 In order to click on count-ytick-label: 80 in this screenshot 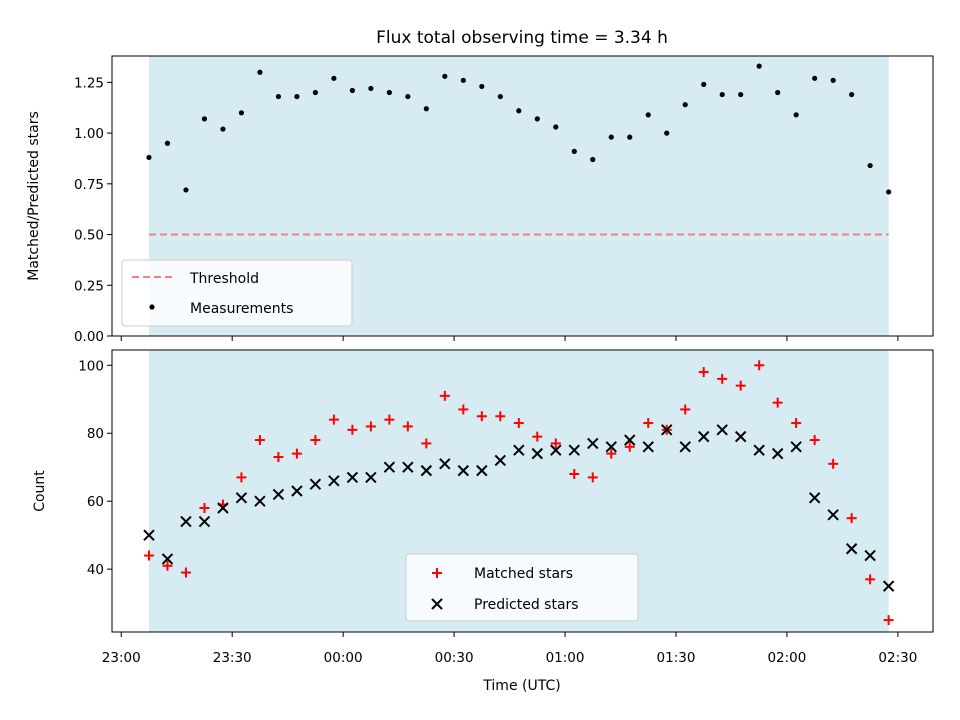, I will do `click(95, 434)`.